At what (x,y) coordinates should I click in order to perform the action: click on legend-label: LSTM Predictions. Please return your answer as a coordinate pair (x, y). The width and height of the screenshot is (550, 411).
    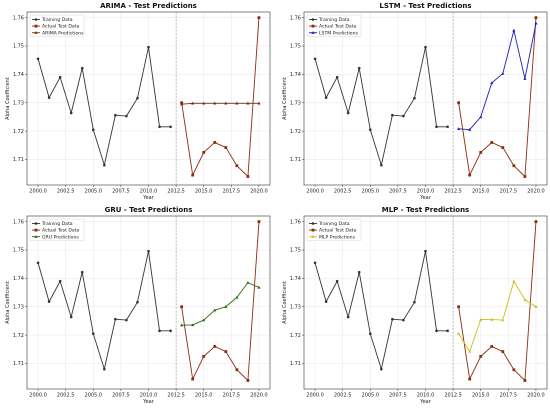
    Looking at the image, I should click on (339, 33).